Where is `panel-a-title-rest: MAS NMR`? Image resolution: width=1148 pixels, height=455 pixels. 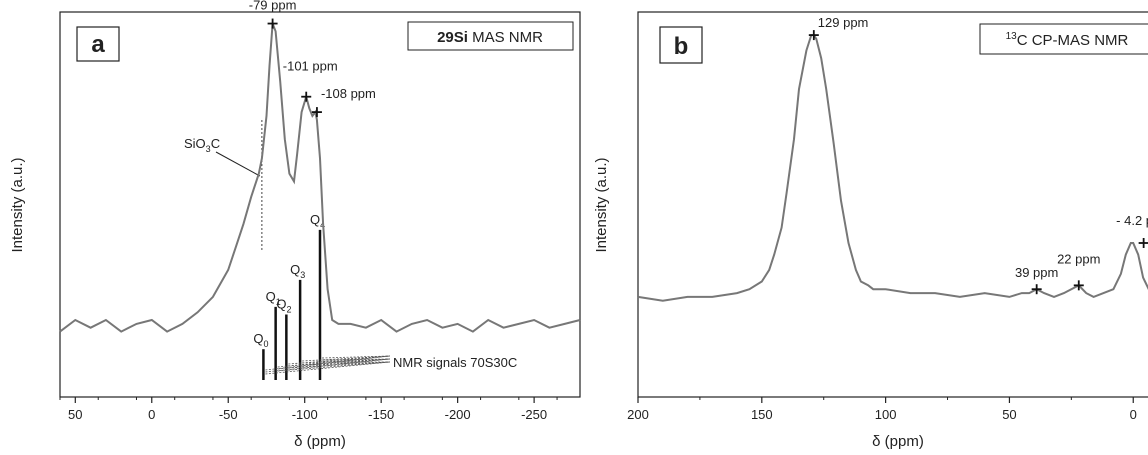 panel-a-title-rest: MAS NMR is located at coordinates (507, 37).